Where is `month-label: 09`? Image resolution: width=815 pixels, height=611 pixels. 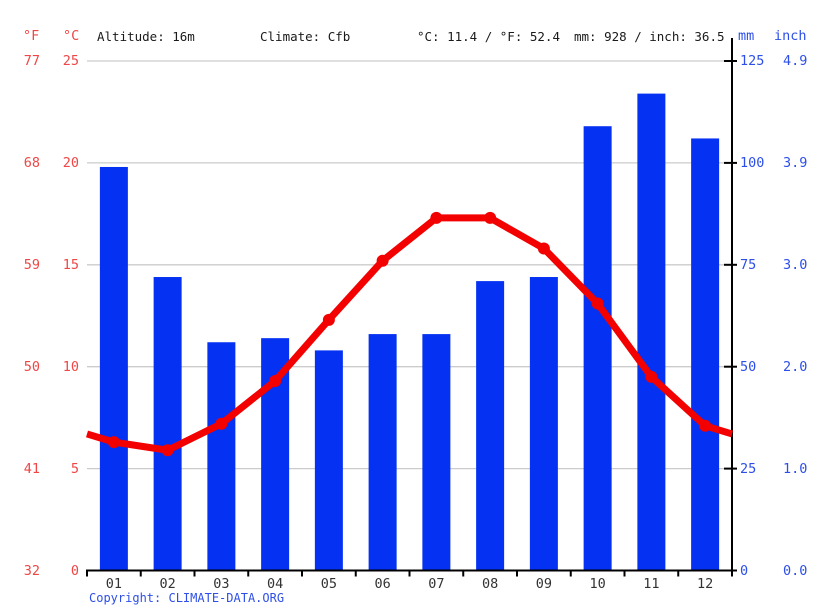 month-label: 09 is located at coordinates (543, 584).